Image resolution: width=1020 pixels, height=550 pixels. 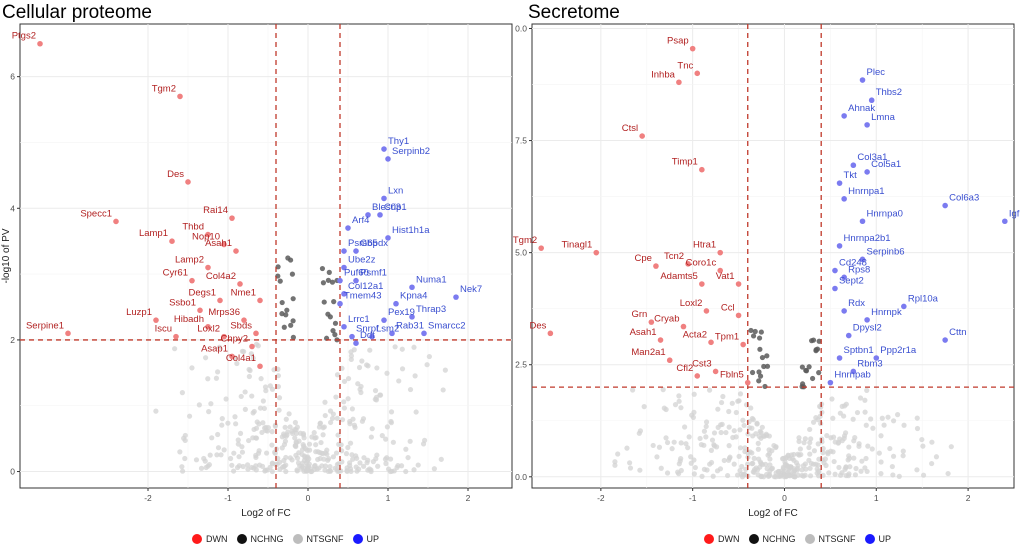 I want to click on point-label: Man2a1, so click(x=648, y=352).